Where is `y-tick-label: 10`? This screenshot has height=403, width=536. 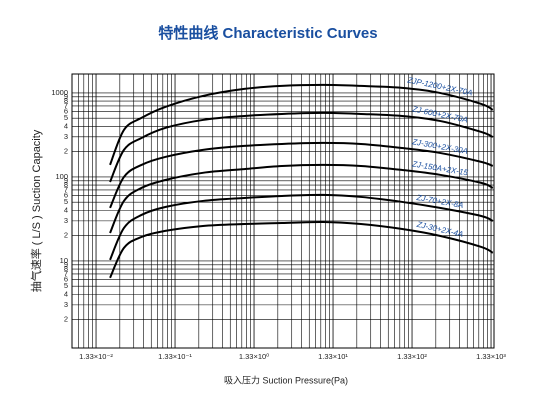 y-tick-label: 10 is located at coordinates (64, 260).